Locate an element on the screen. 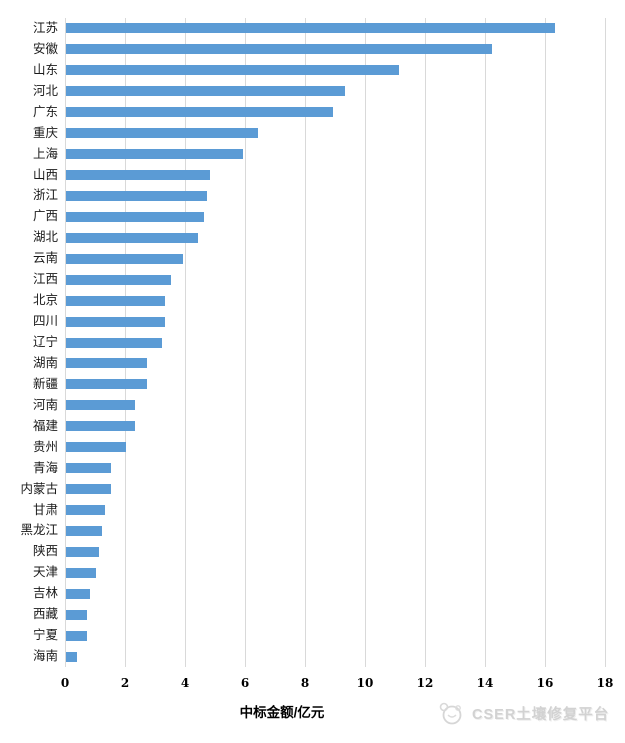 This screenshot has width=625, height=743. x-tick-label: 12 is located at coordinates (425, 683).